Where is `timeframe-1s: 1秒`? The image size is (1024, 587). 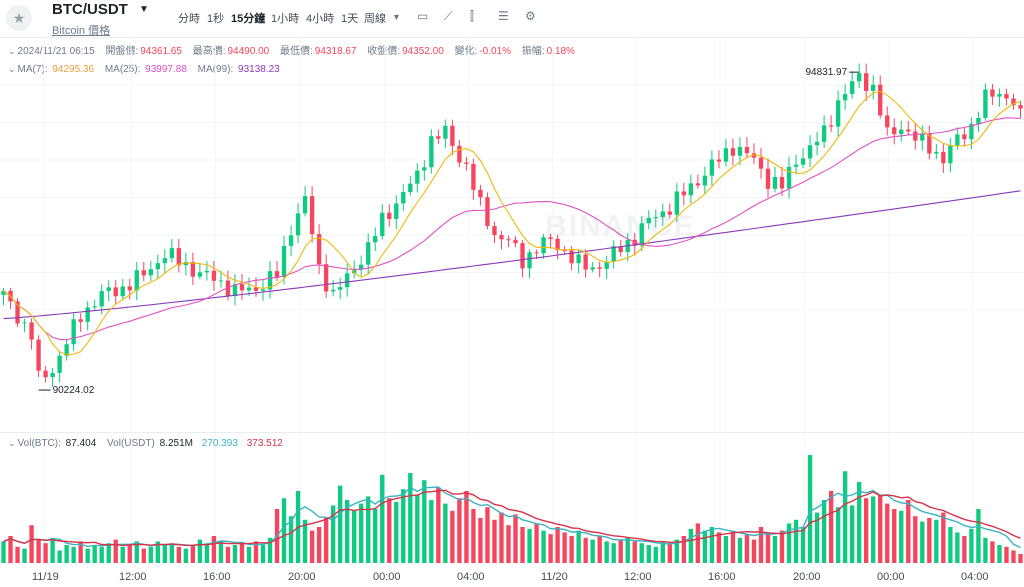 timeframe-1s: 1秒 is located at coordinates (216, 19).